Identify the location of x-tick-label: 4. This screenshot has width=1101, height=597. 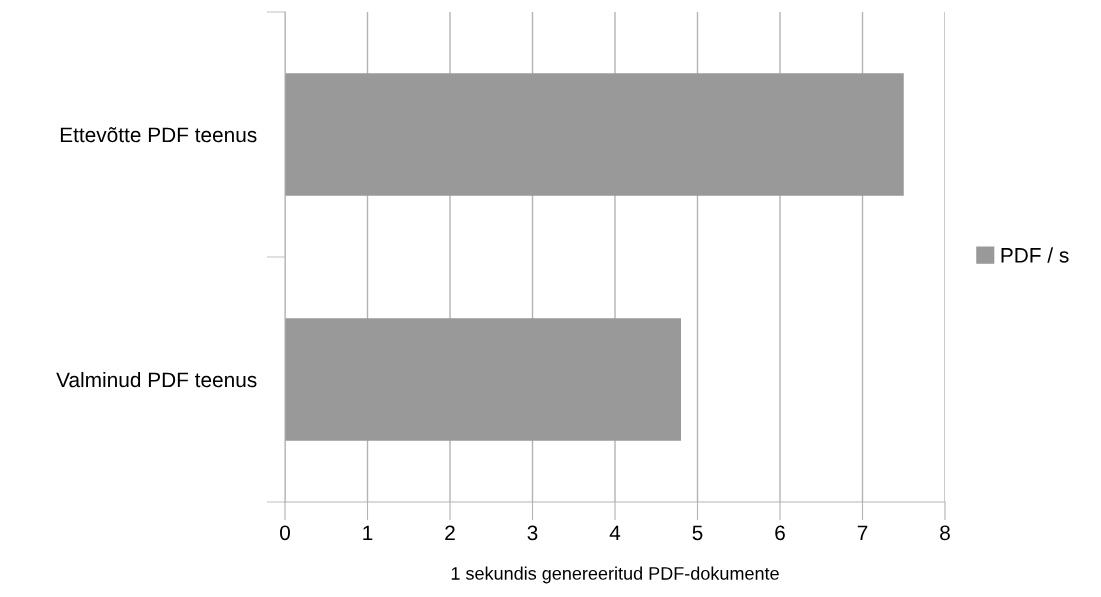
(615, 533).